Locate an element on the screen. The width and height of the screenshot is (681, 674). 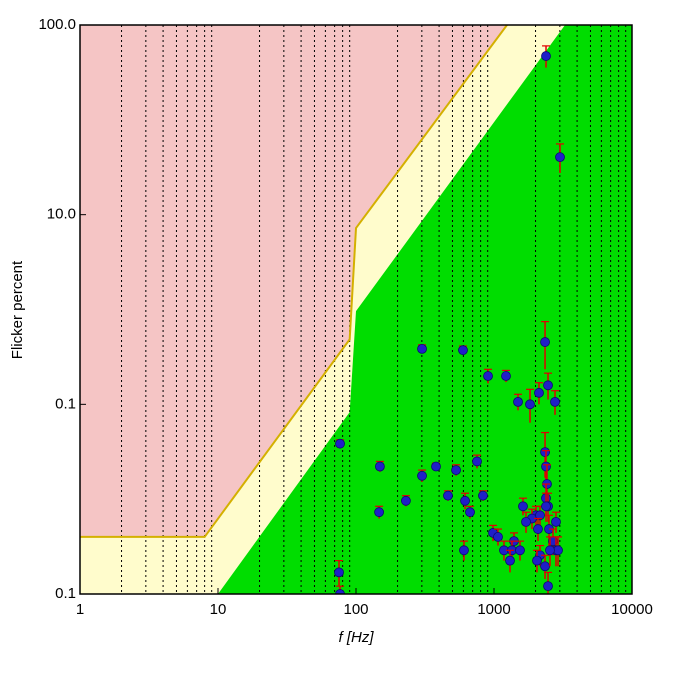
x-tick-label: 1000 is located at coordinates (493, 609).